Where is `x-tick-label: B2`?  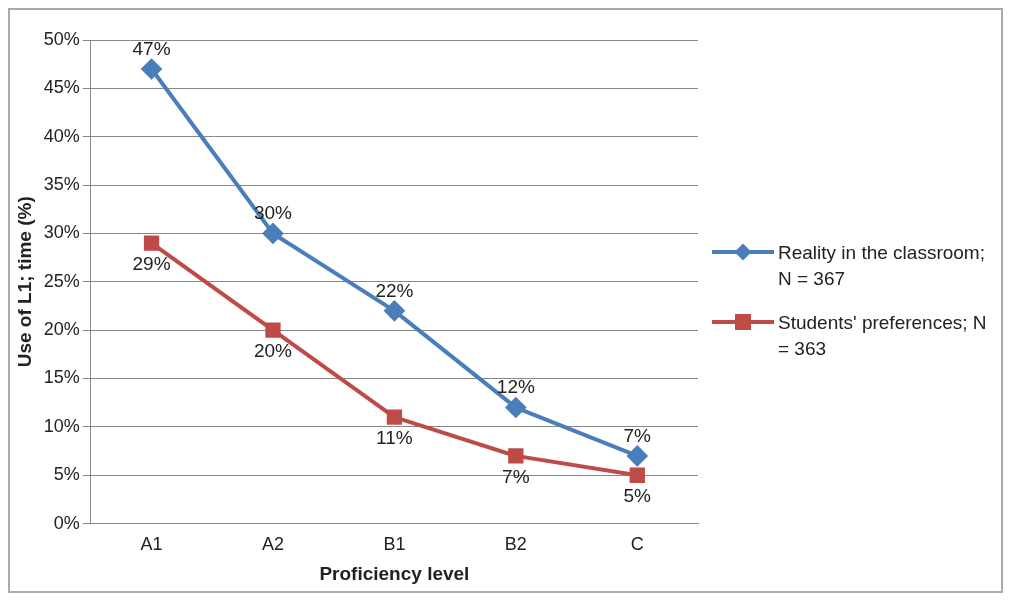
x-tick-label: B2 is located at coordinates (515, 544).